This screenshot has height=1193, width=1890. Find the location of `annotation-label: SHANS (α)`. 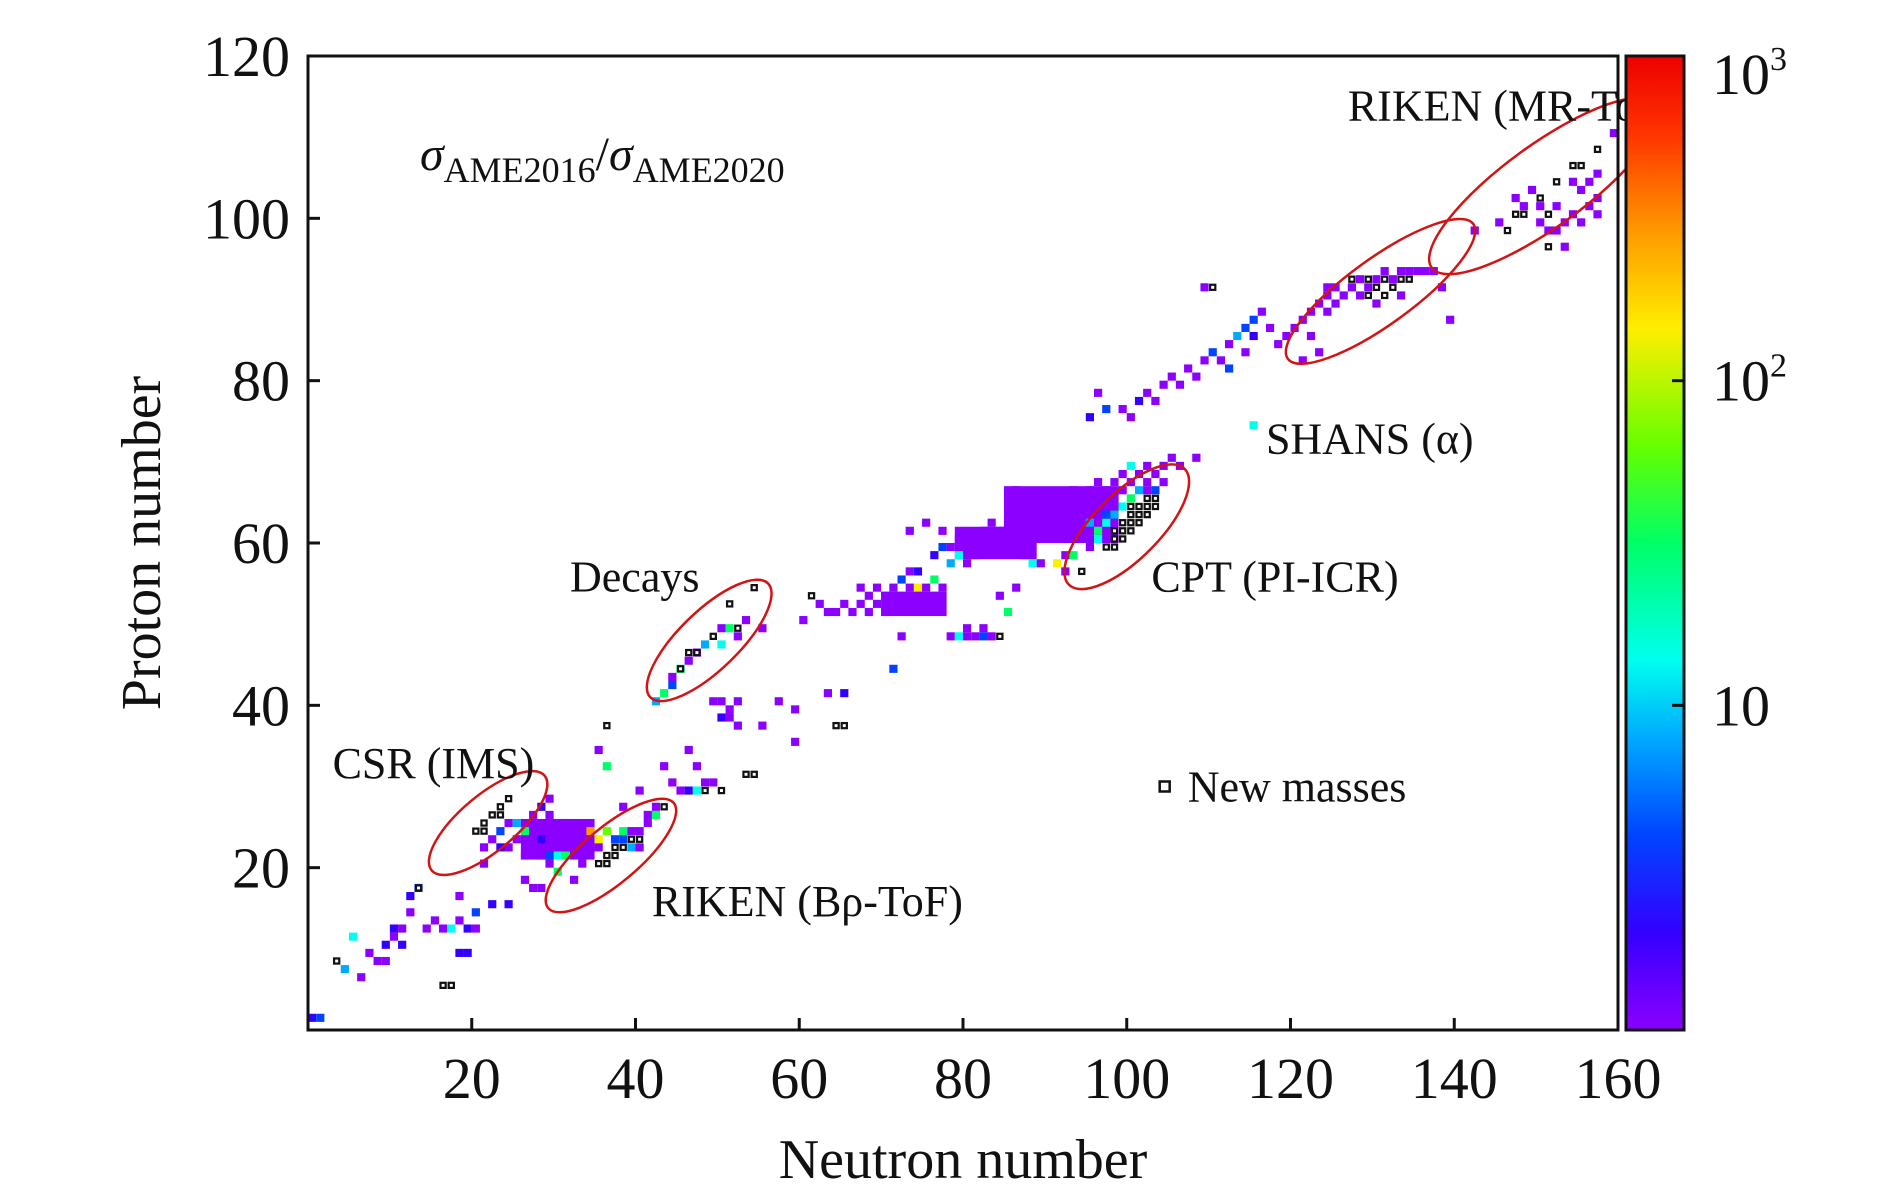

annotation-label: SHANS (α) is located at coordinates (1370, 438).